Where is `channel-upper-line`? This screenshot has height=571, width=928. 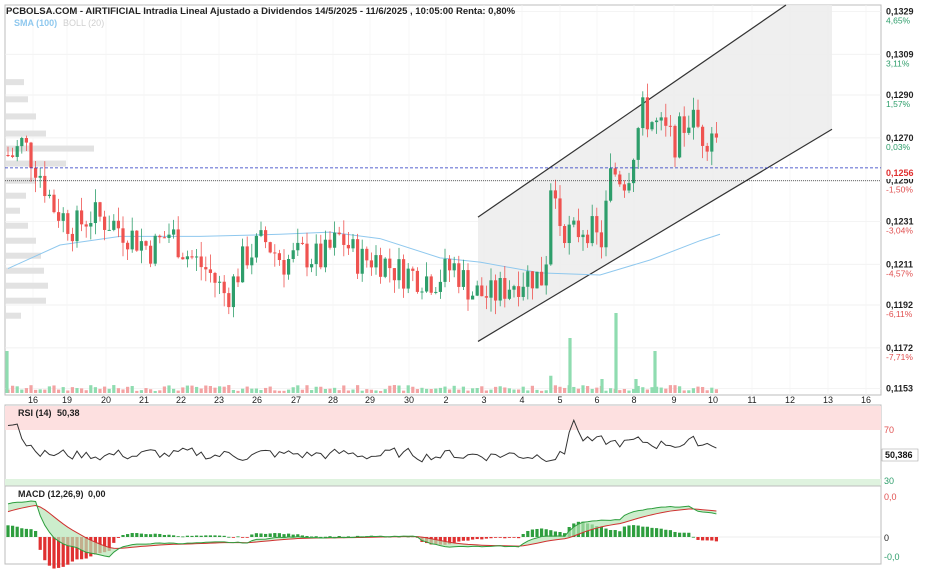
channel-upper-line is located at coordinates (632, 111).